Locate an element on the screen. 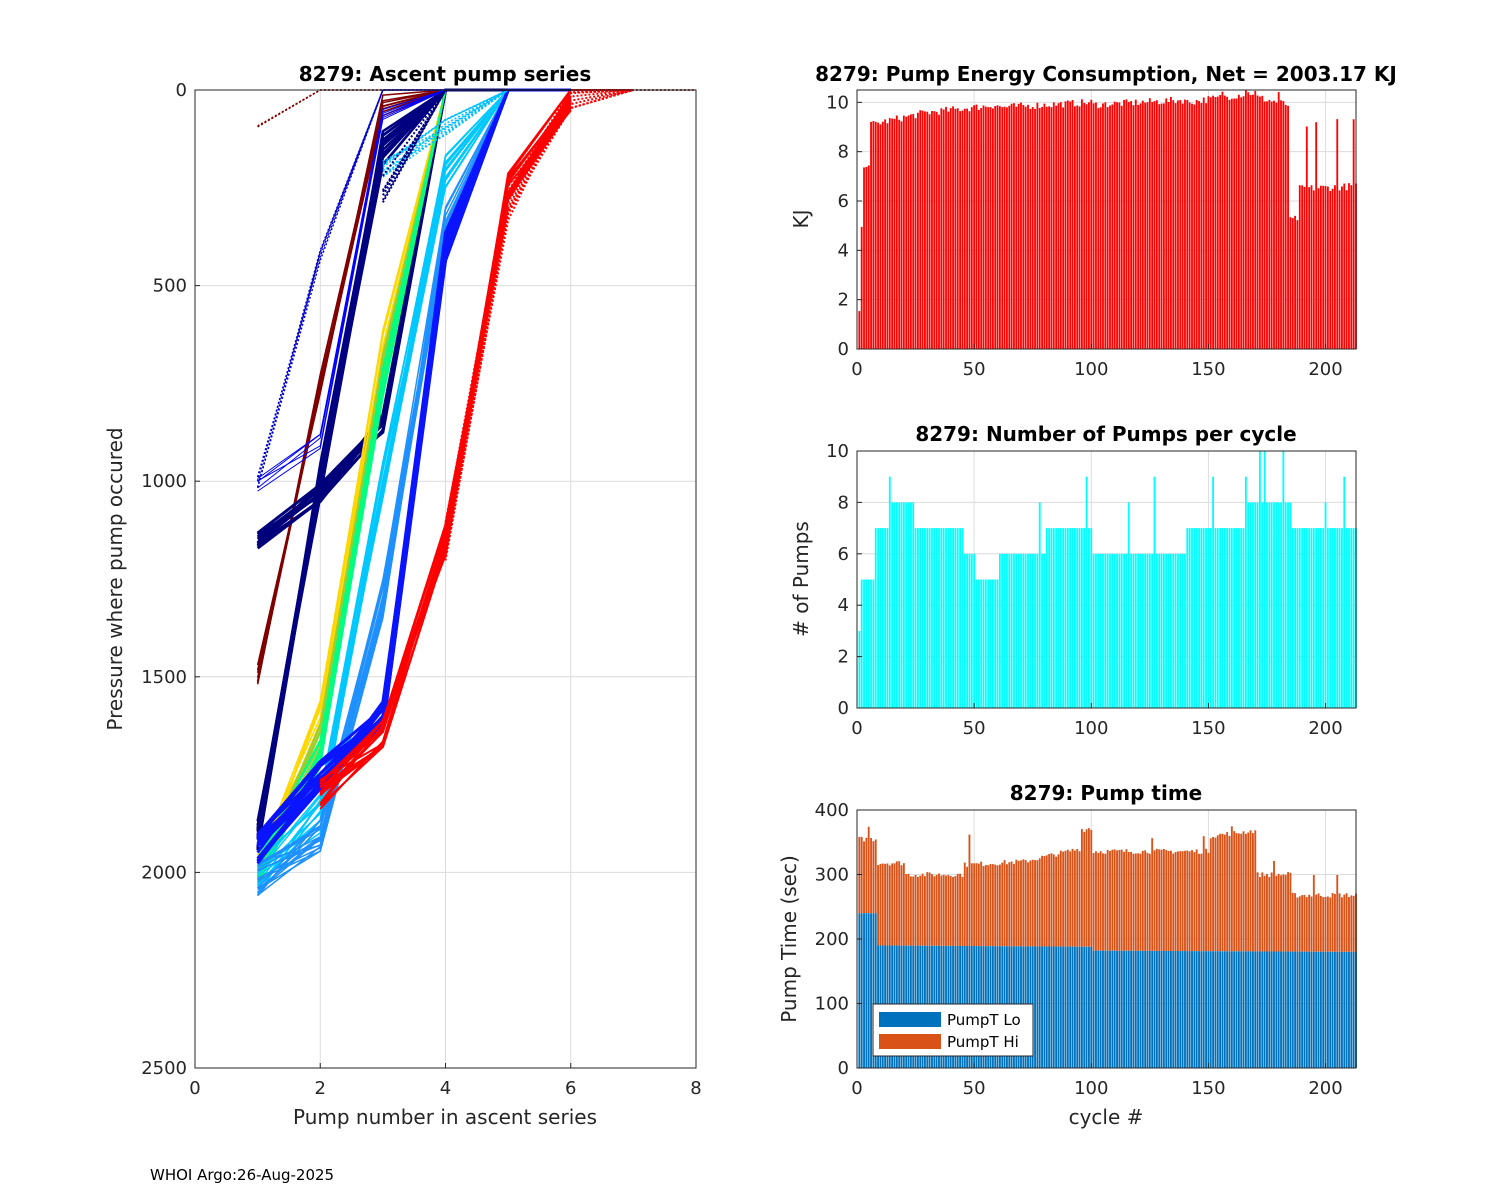  x-tick-label: 0 is located at coordinates (856, 369).